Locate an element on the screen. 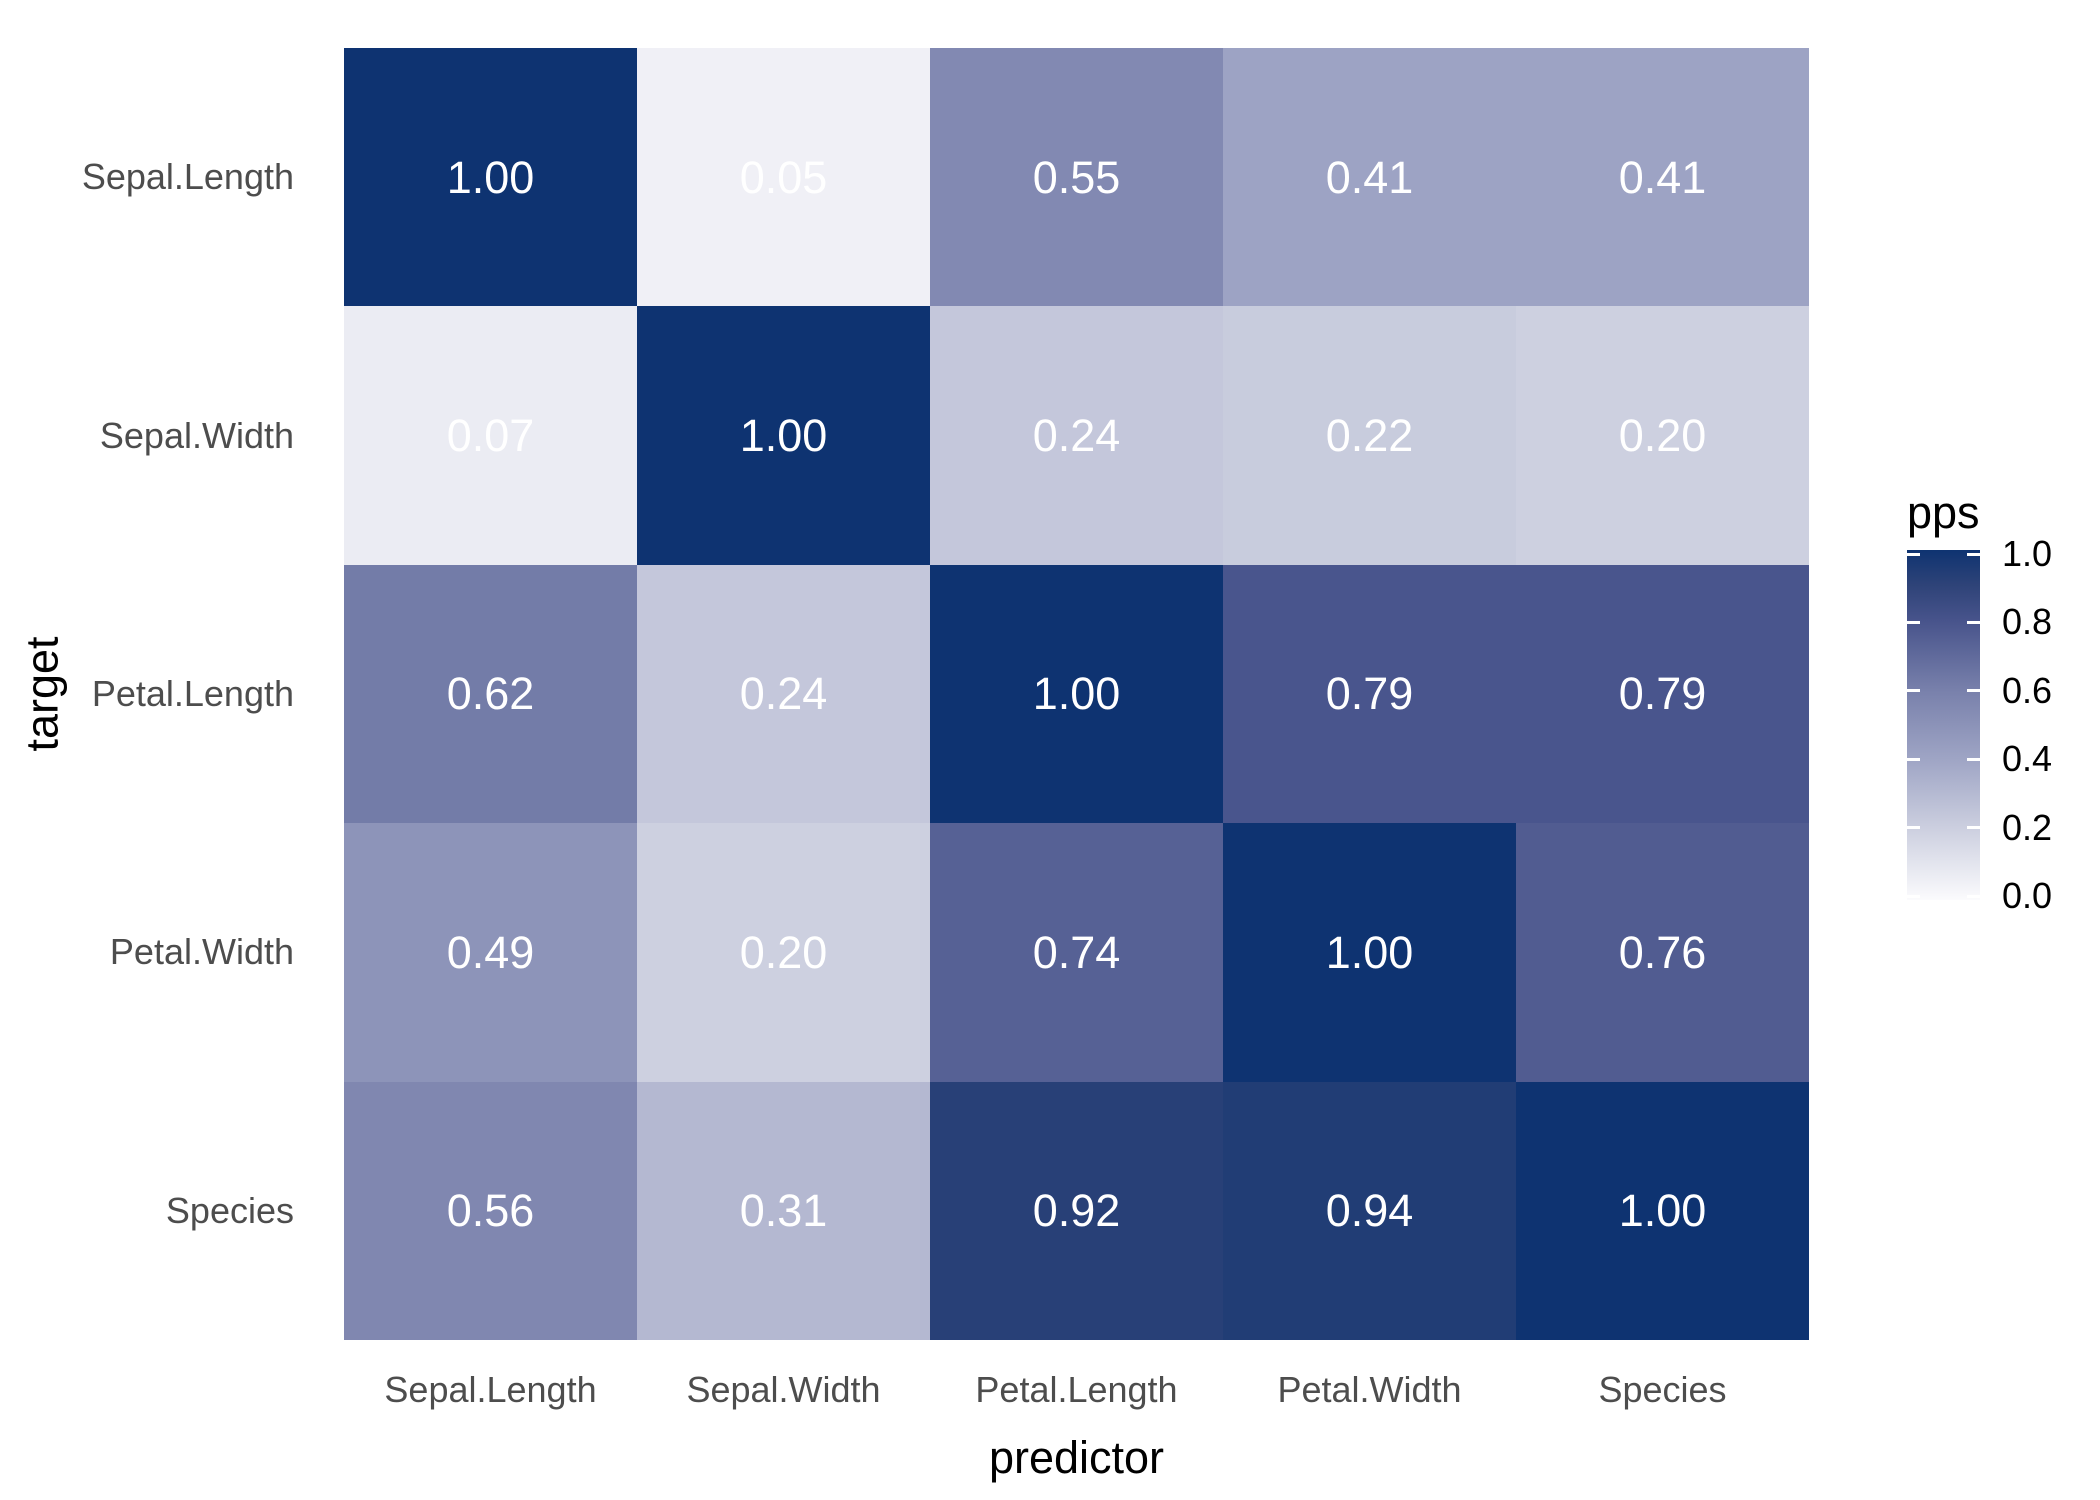 The height and width of the screenshot is (1500, 2100). heatmap-cell-Species-Petal.Width: 0.94 is located at coordinates (1369, 1210).